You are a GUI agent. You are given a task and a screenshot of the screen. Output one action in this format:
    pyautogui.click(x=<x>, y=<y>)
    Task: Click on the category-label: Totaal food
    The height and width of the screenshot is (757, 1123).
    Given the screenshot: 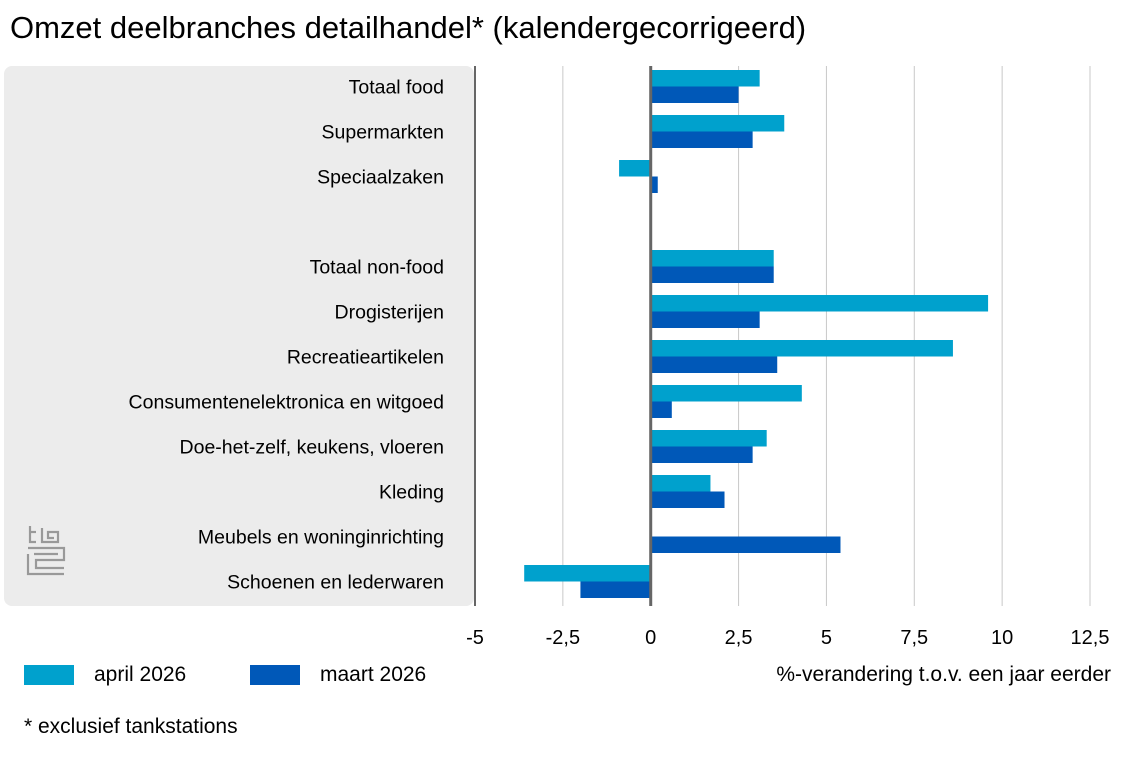 What is the action you would take?
    pyautogui.click(x=396, y=88)
    